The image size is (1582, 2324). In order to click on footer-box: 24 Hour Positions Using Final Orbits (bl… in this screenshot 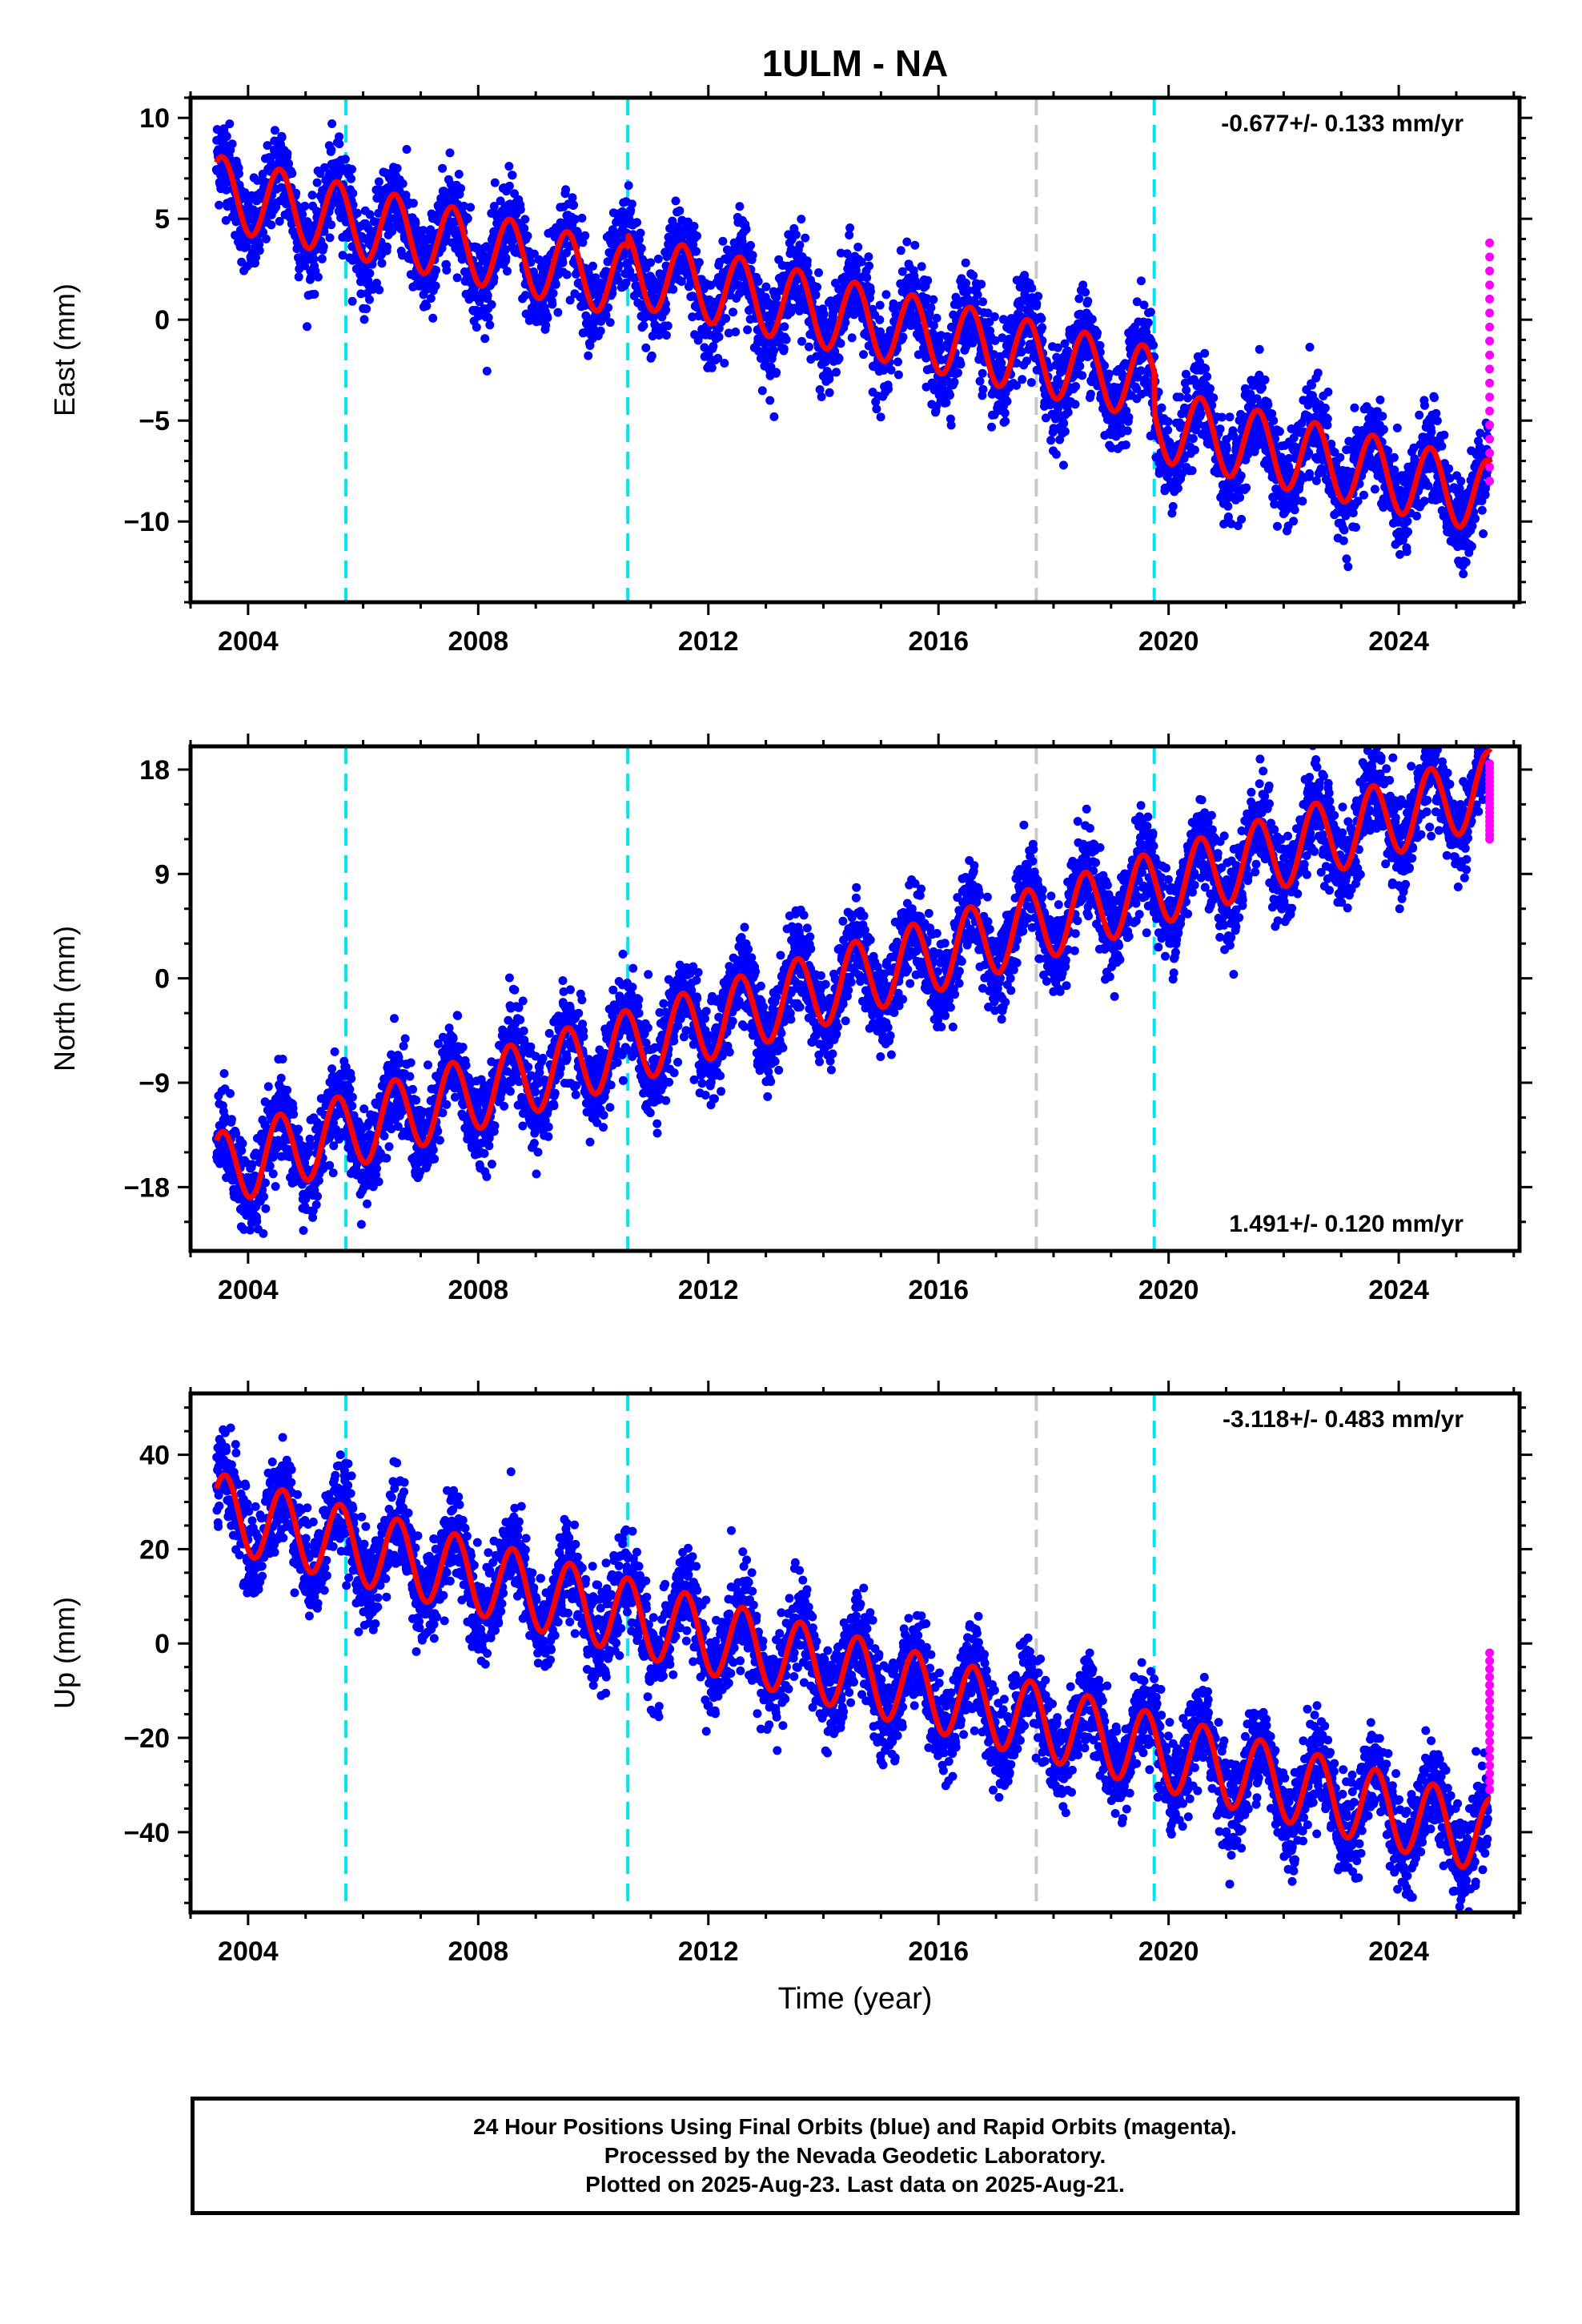, I will do `click(855, 2156)`.